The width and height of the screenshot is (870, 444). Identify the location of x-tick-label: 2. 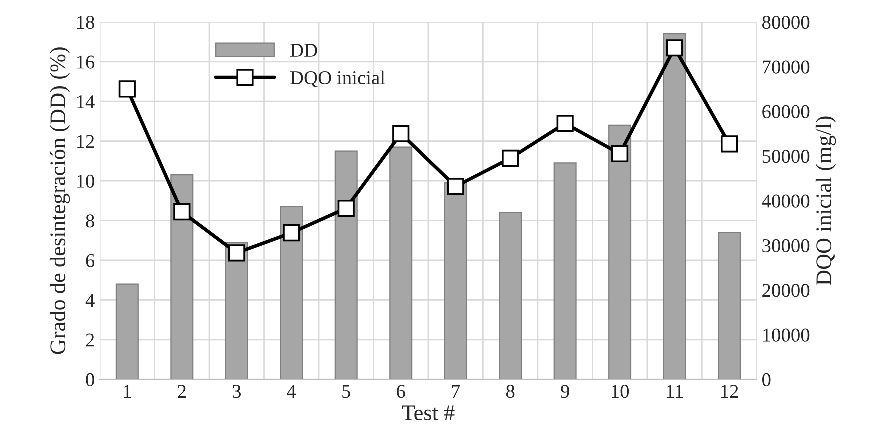
(182, 391).